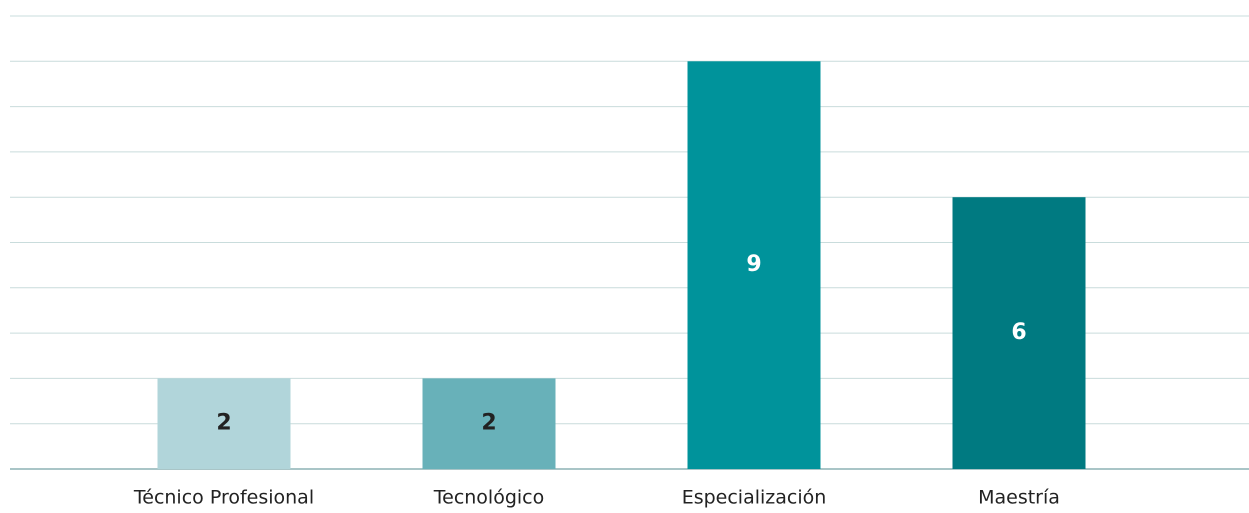  What do you see at coordinates (754, 498) in the screenshot?
I see `x-tick-label: Especialización` at bounding box center [754, 498].